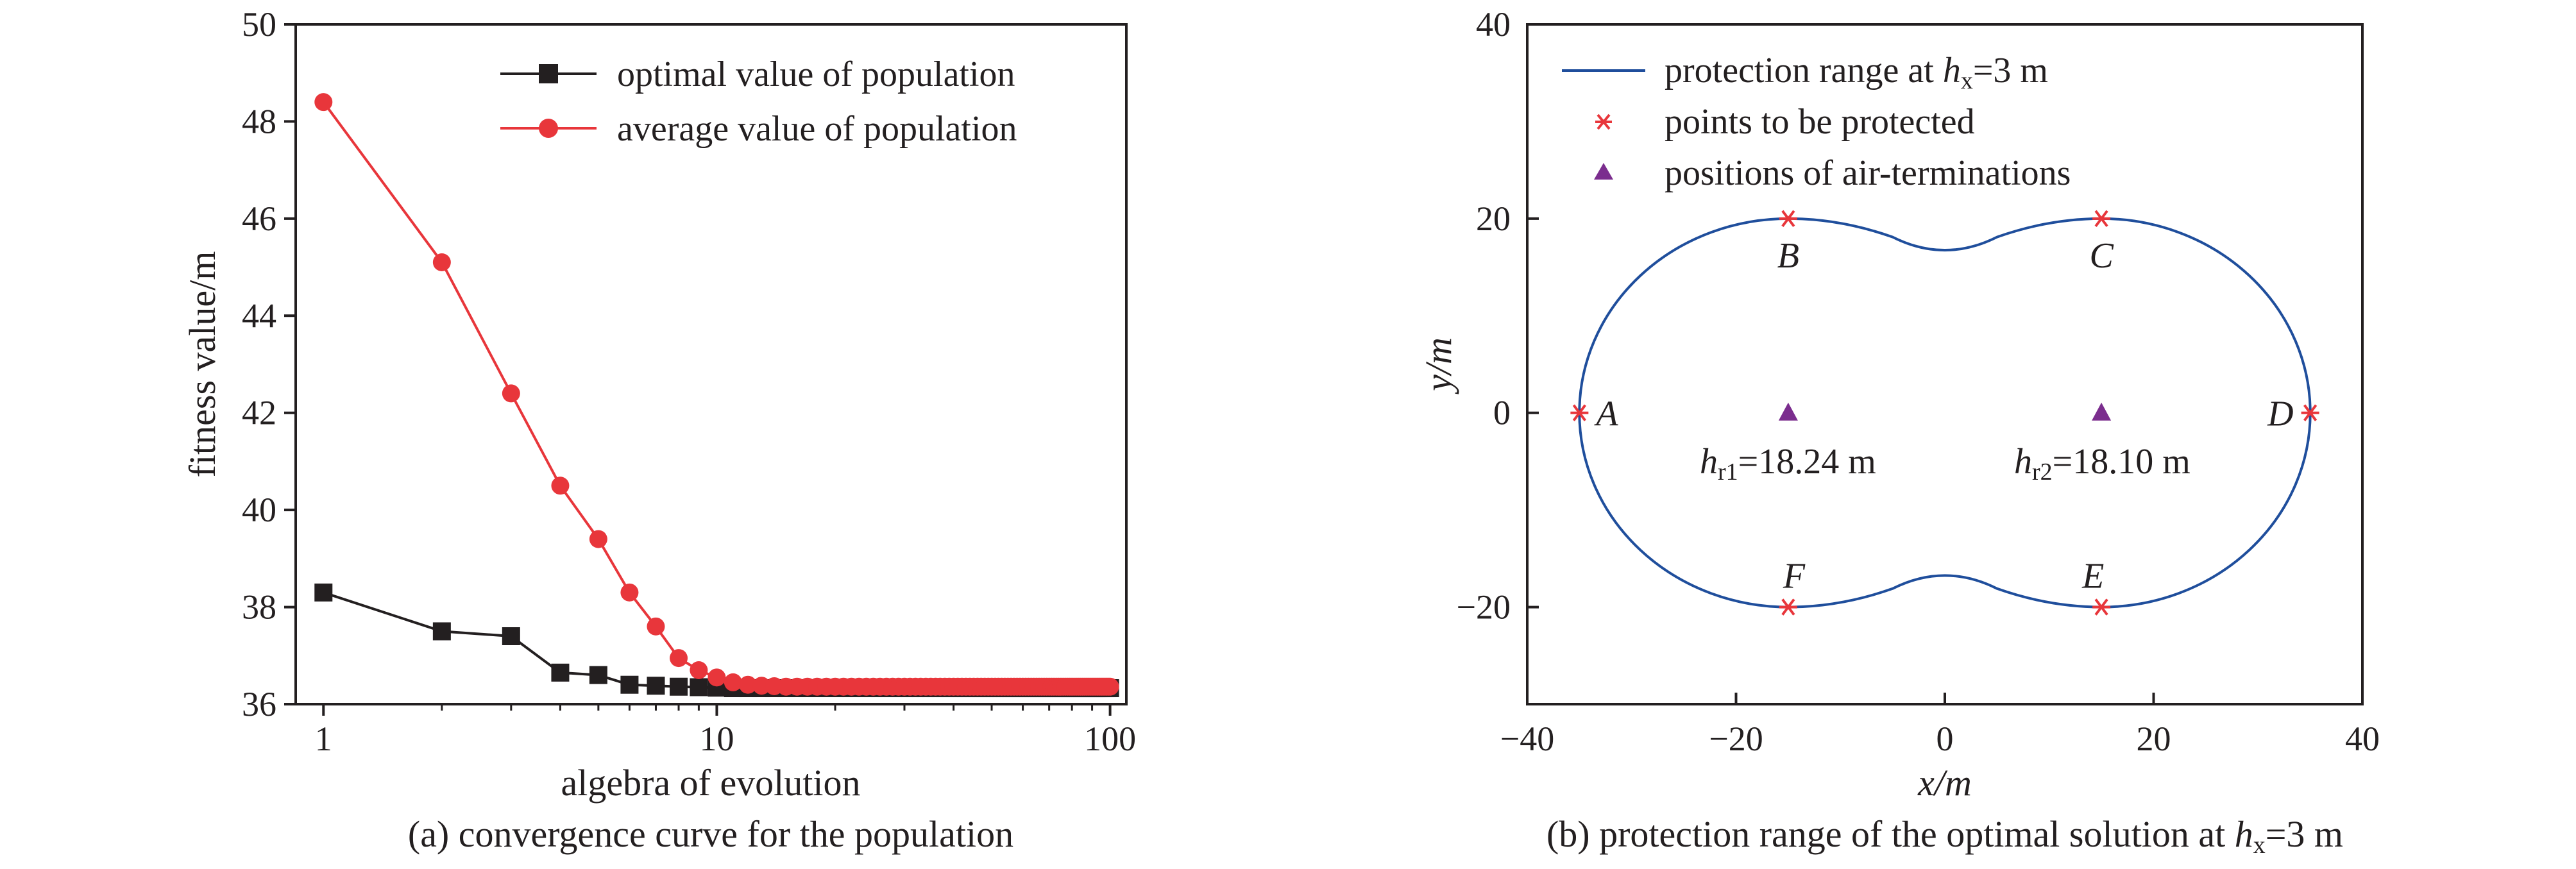 Image resolution: width=2576 pixels, height=869 pixels. Describe the element at coordinates (2310, 412) in the screenshot. I see `point-marker-D` at that location.